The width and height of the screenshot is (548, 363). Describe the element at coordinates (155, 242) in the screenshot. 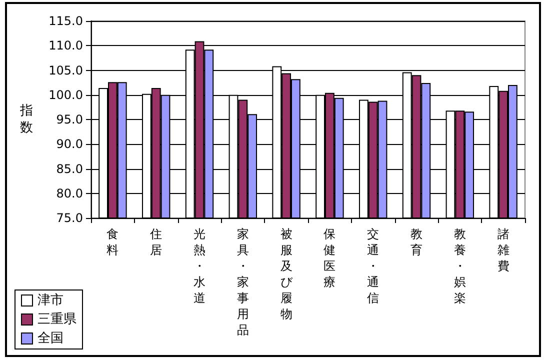

I see `x-tick-label: 住居` at that location.